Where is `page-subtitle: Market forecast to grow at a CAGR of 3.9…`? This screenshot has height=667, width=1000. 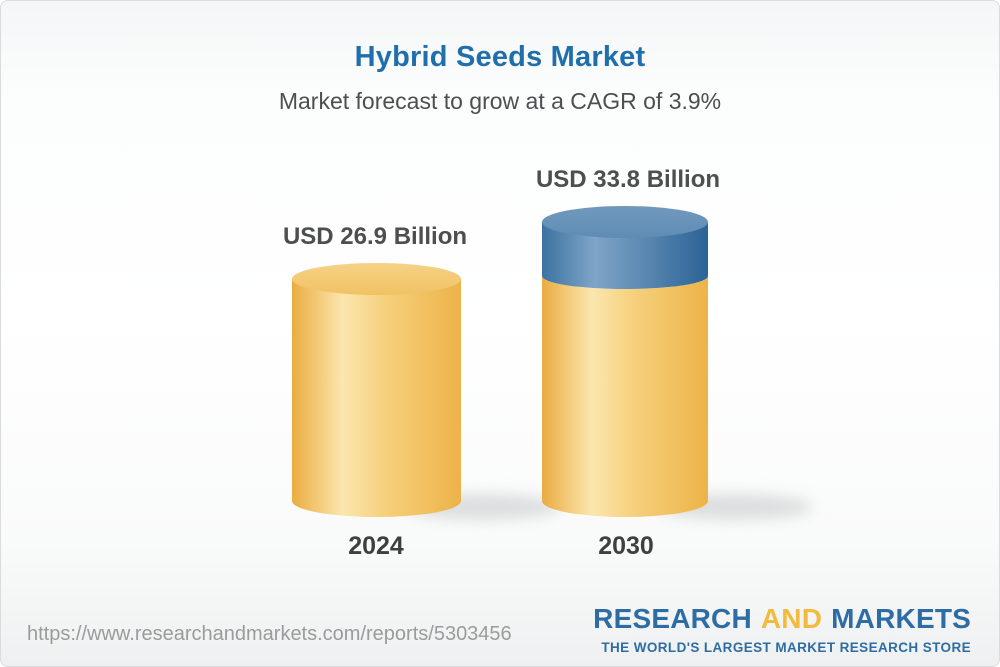 page-subtitle: Market forecast to grow at a CAGR of 3.9… is located at coordinates (500, 101).